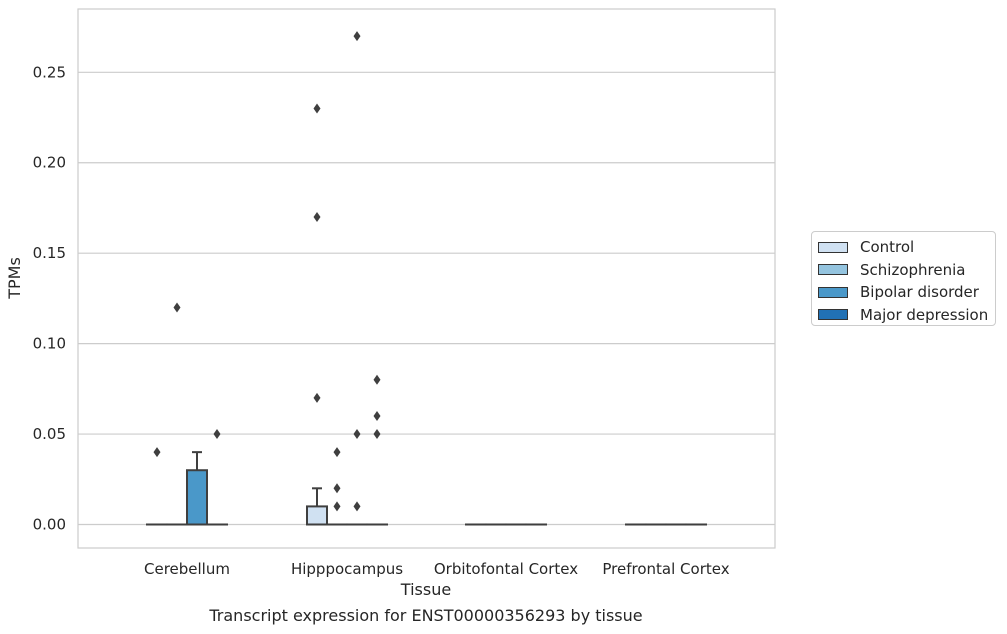 Image resolution: width=1007 pixels, height=634 pixels. I want to click on legend-item: Control, so click(906, 247).